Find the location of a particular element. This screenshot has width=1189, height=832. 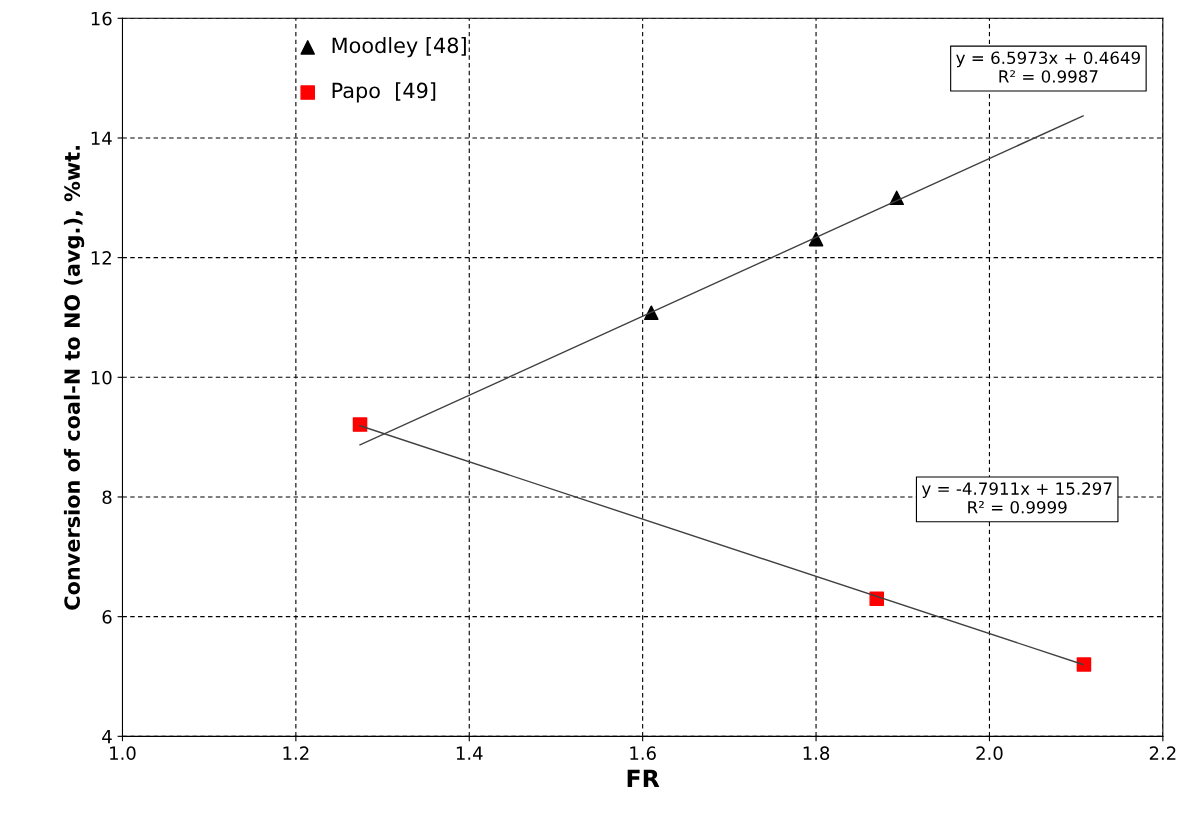

y-tick-label: 12 is located at coordinates (101, 258).